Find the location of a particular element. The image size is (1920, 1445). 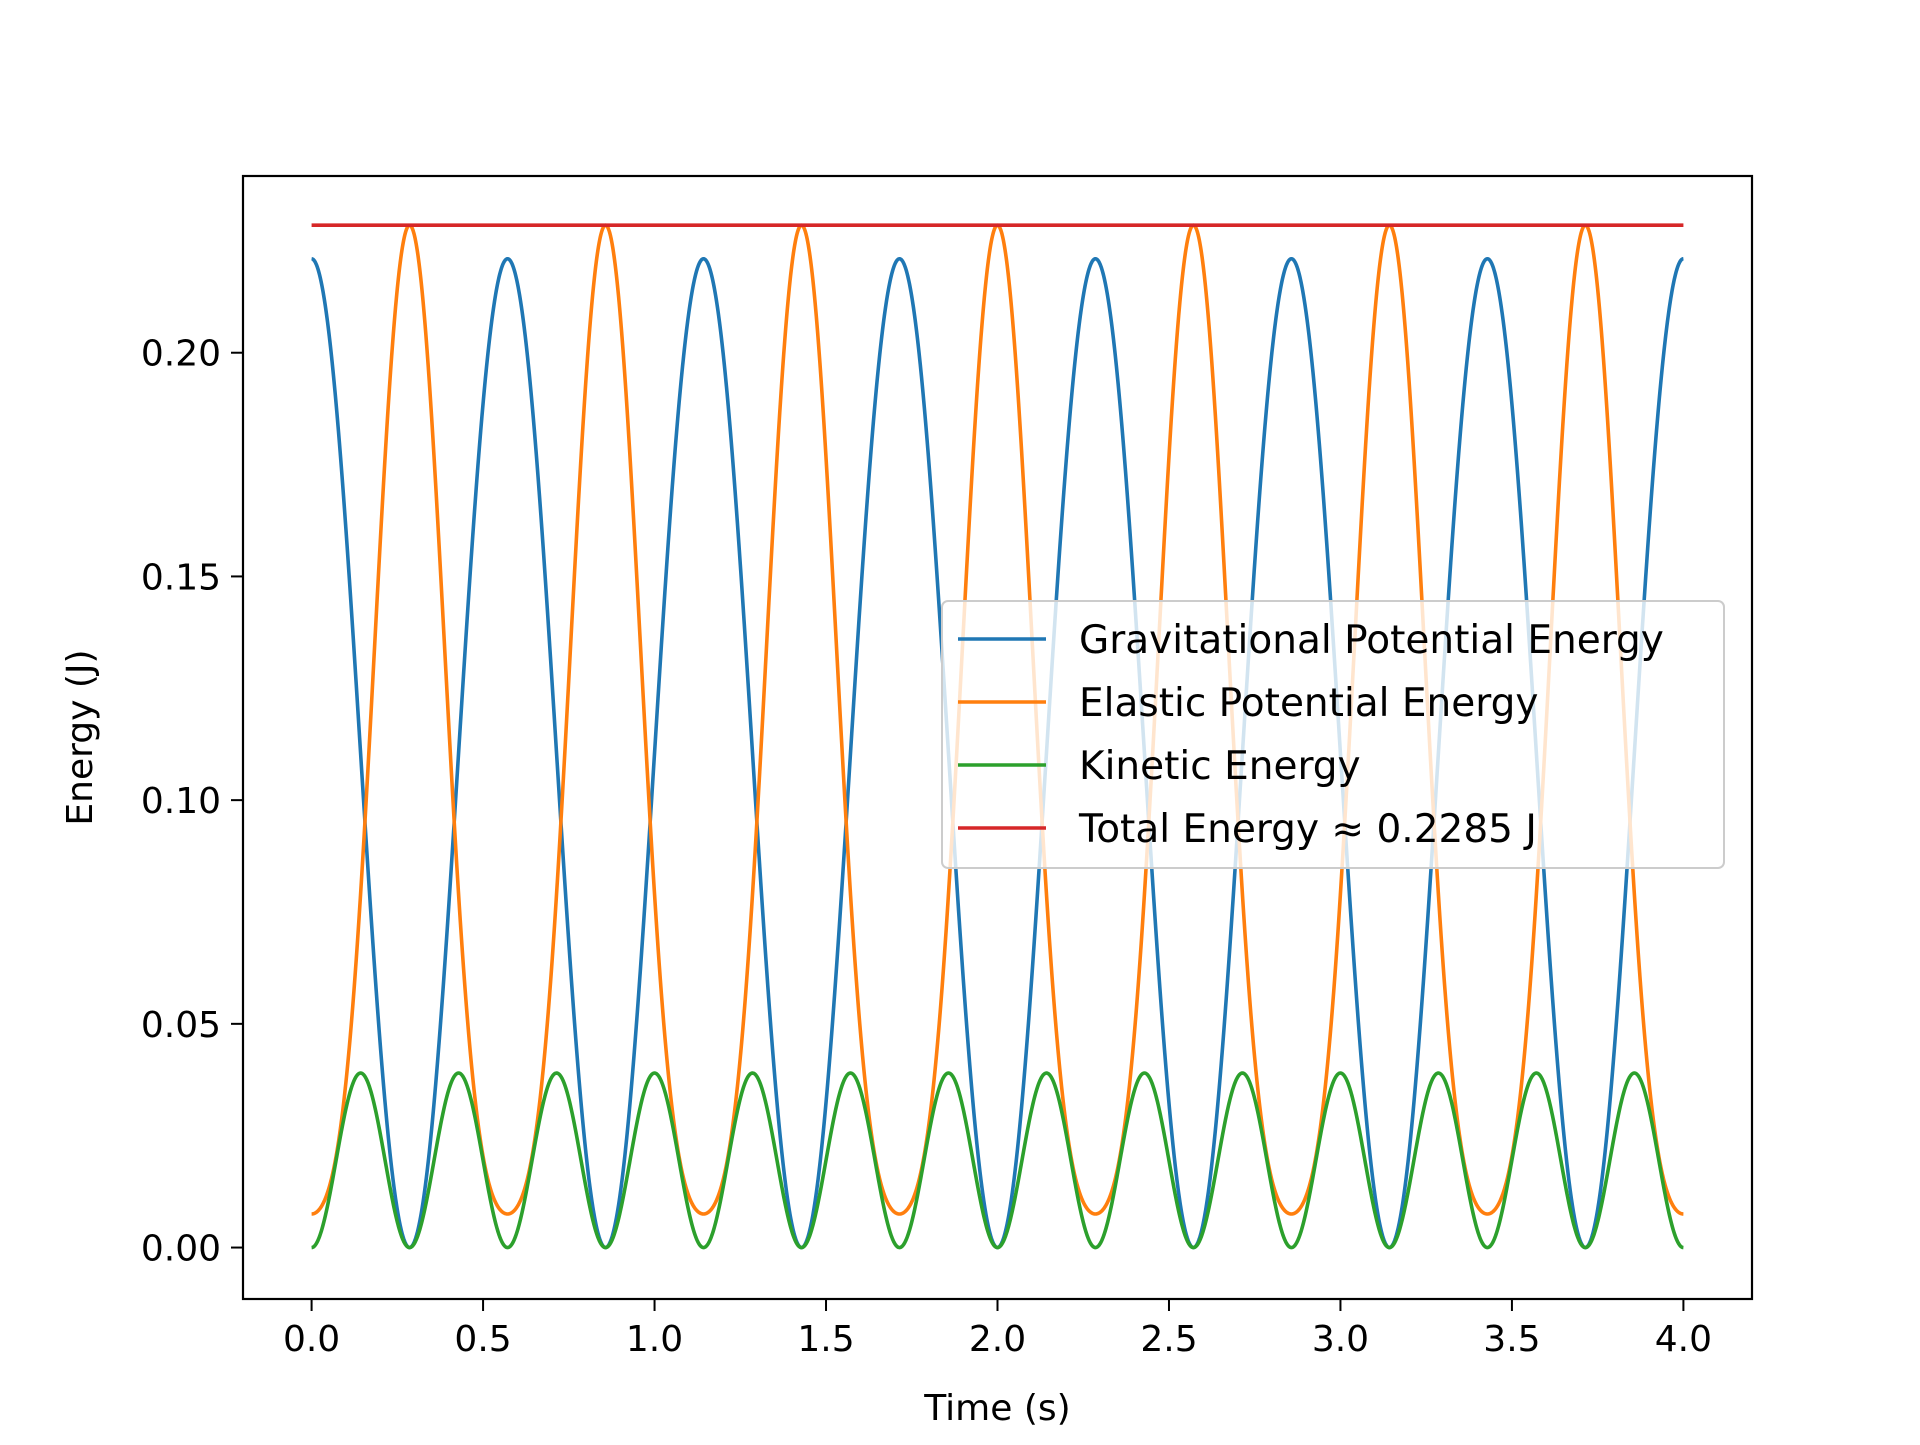

x-tick-label: 0.5 is located at coordinates (482, 1339).